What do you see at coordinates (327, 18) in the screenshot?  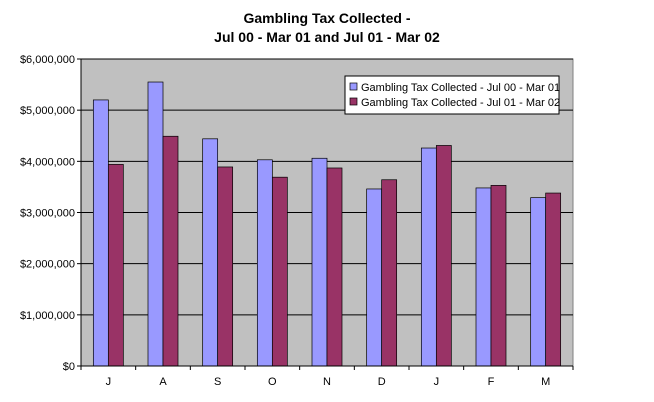 I see `chart-title-line-1: Gambling Tax Collected -` at bounding box center [327, 18].